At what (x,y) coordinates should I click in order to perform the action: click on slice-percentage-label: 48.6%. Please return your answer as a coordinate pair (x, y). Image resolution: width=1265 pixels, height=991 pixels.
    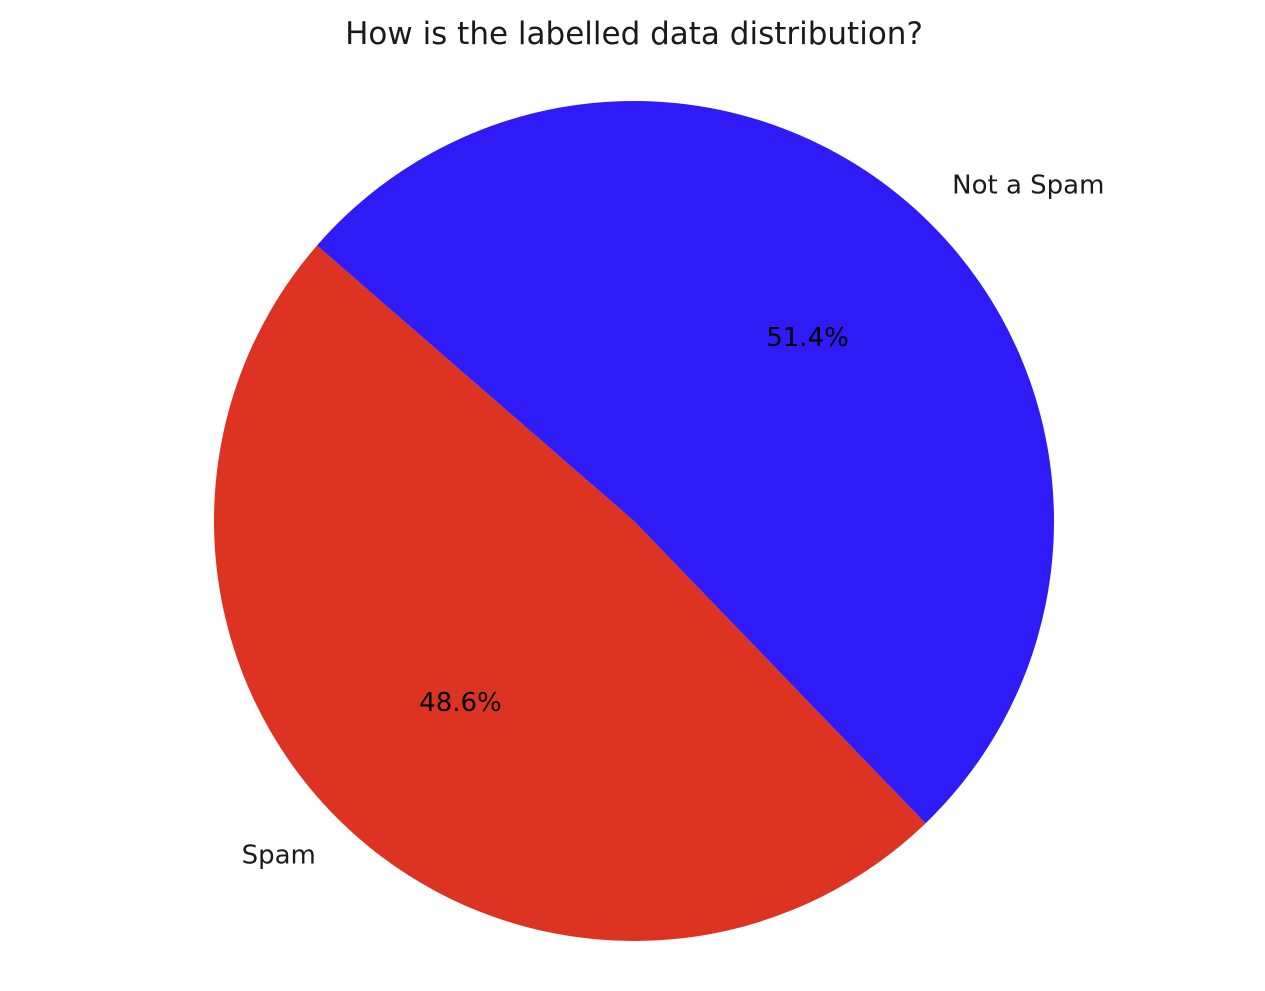
    Looking at the image, I should click on (460, 703).